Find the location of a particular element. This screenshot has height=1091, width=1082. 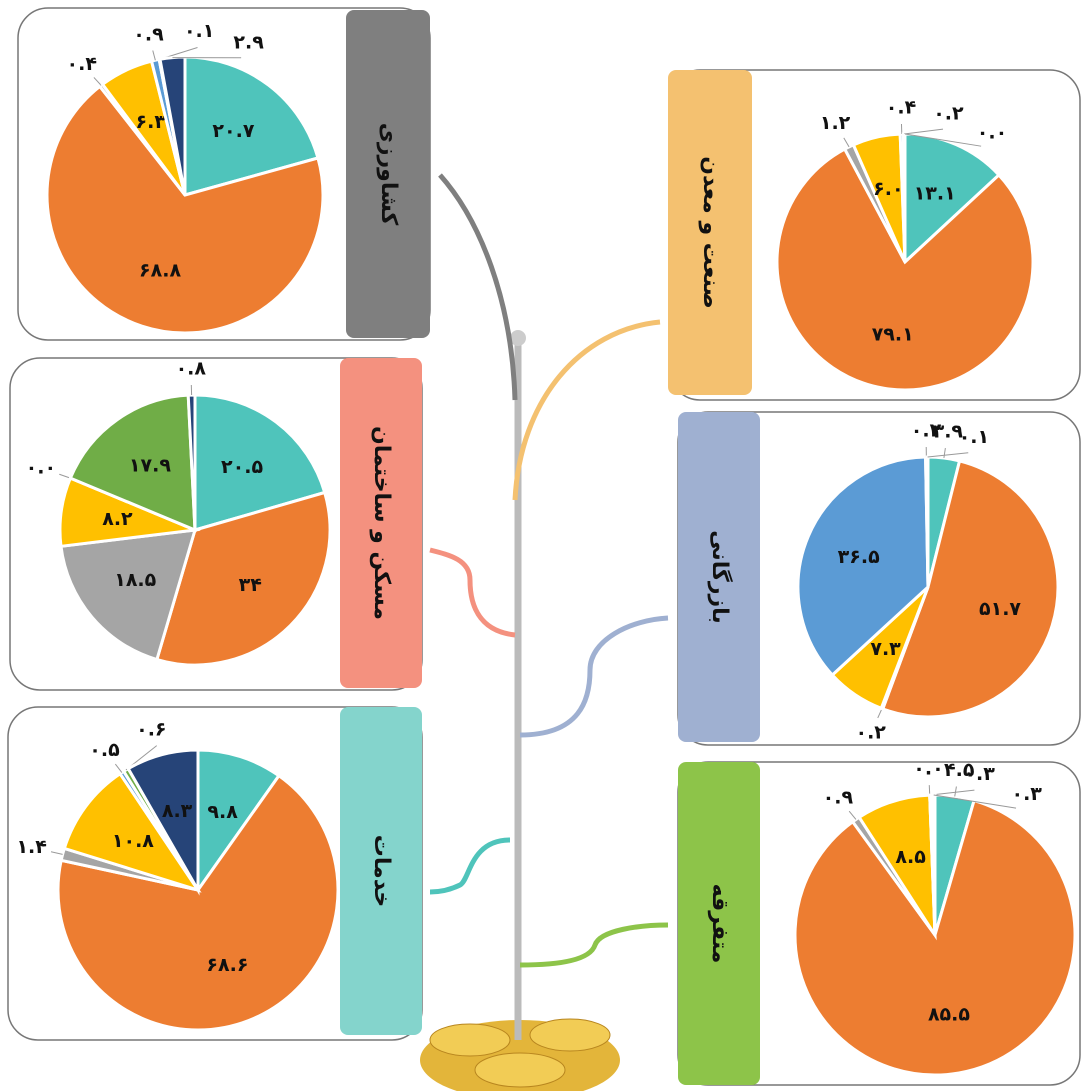

data-label: ۹.۸ is located at coordinates (222, 812).